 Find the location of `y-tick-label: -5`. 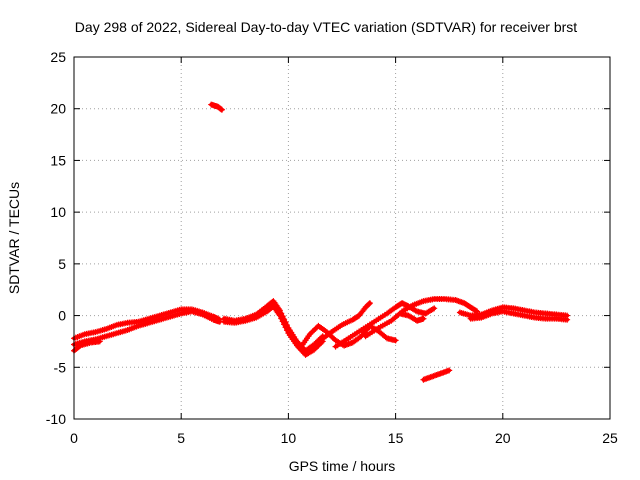

y-tick-label: -5 is located at coordinates (60, 367).